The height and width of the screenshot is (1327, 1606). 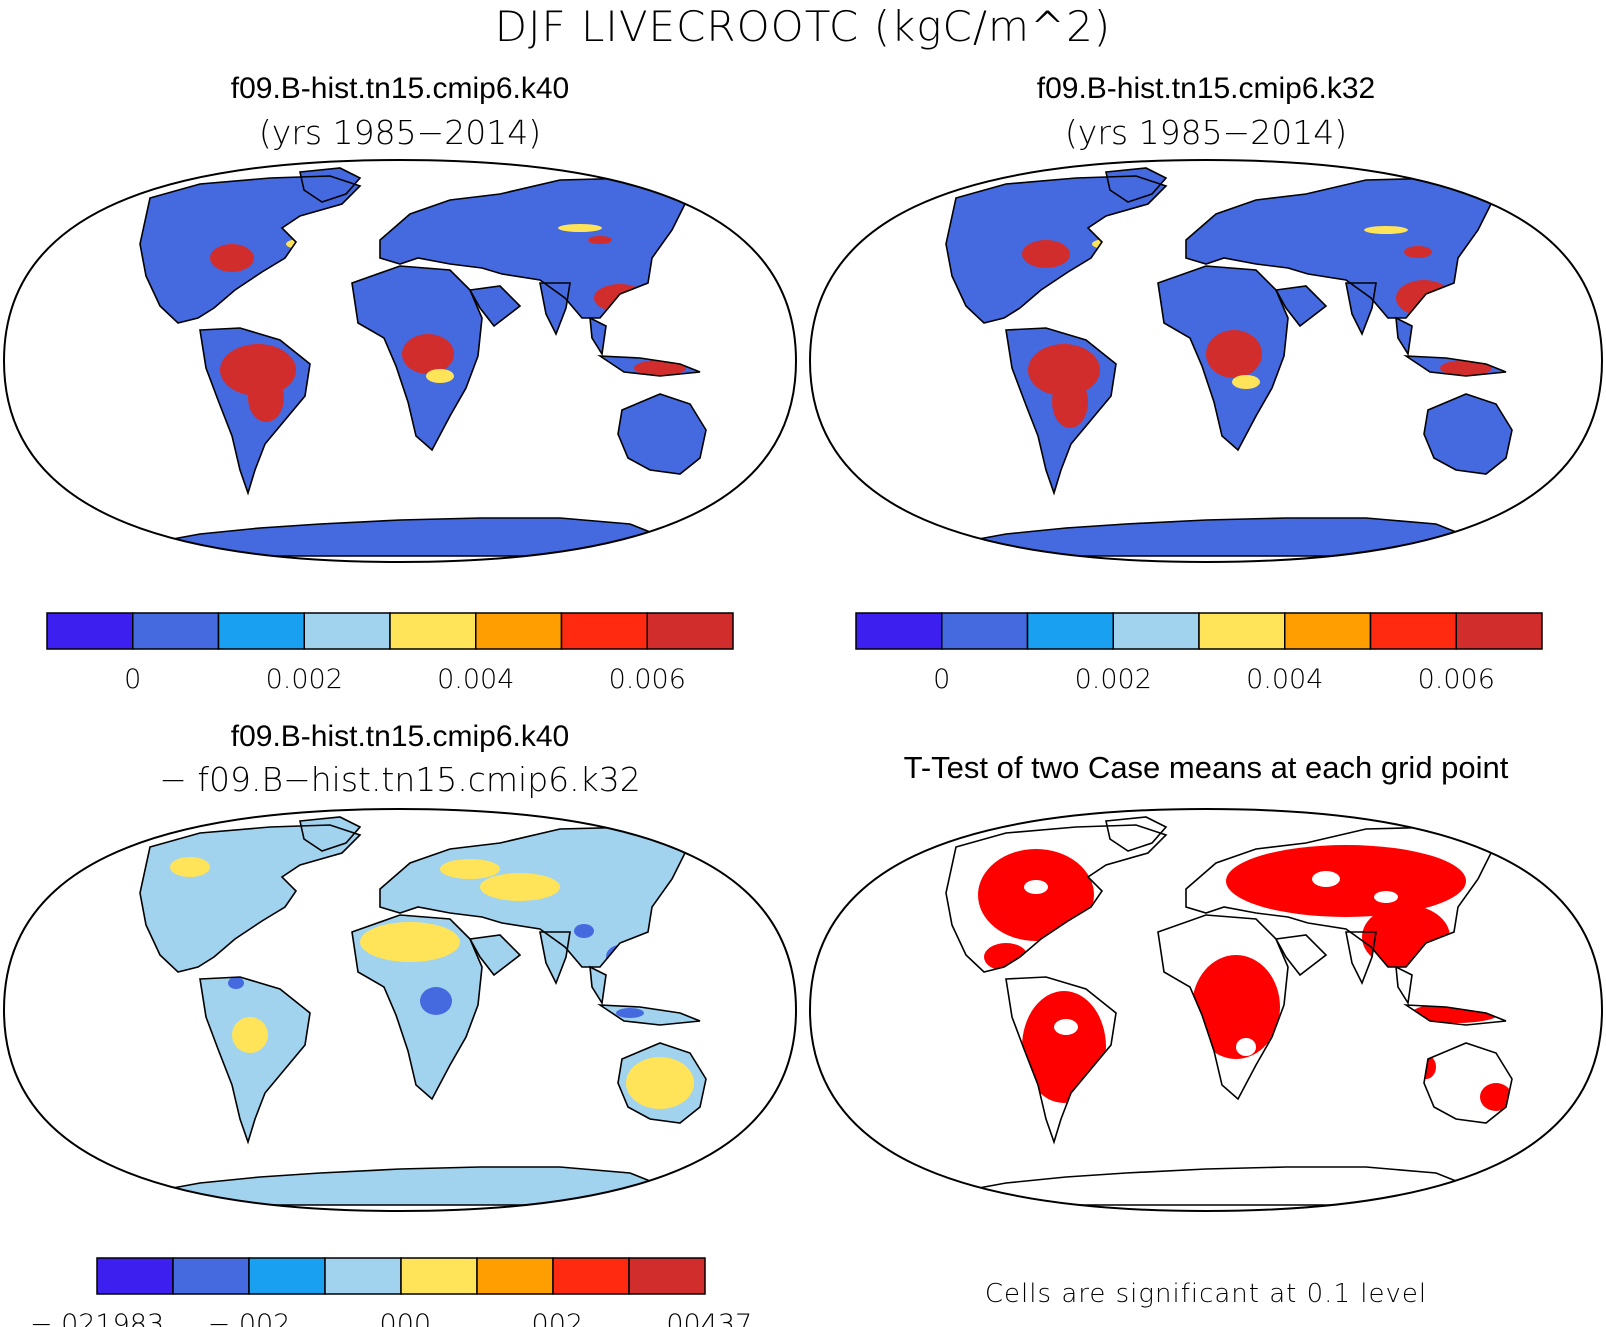 What do you see at coordinates (400, 779) in the screenshot?
I see `panel-diff-subtitle: − f09.B−hist.tn15.cmip6.k32` at bounding box center [400, 779].